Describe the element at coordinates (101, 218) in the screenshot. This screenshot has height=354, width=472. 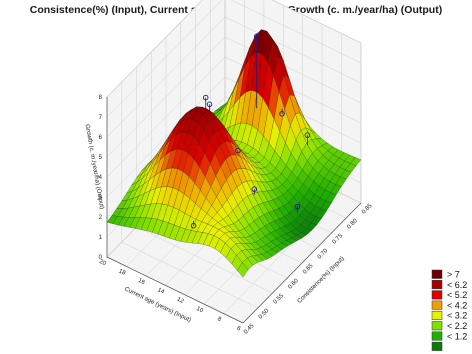
I see `z-tick-label: 2` at that location.